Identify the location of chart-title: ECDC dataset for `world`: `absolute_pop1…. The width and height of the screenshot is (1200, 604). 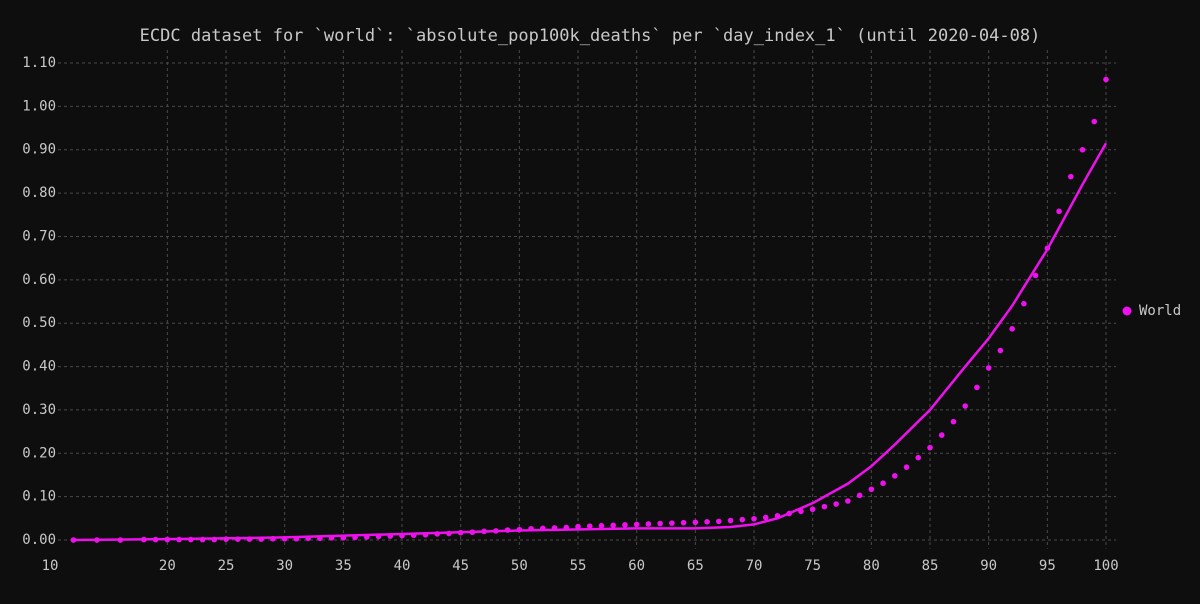
(590, 36).